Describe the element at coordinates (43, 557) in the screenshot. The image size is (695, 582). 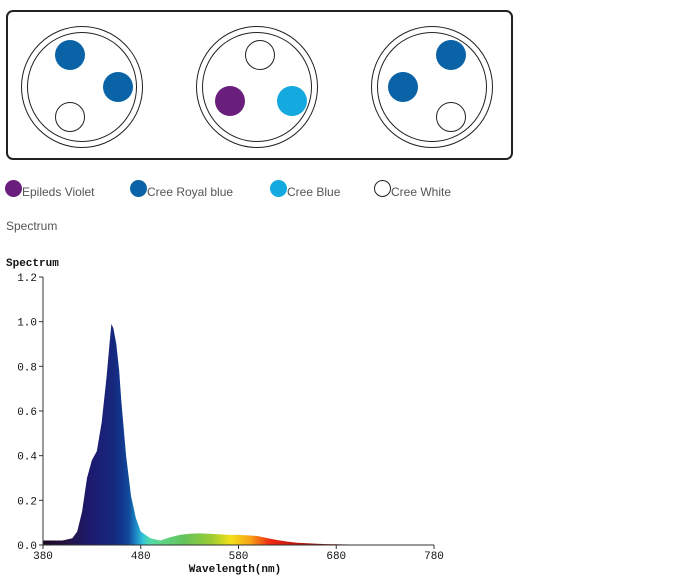
I see `x-tick-label: 380` at that location.